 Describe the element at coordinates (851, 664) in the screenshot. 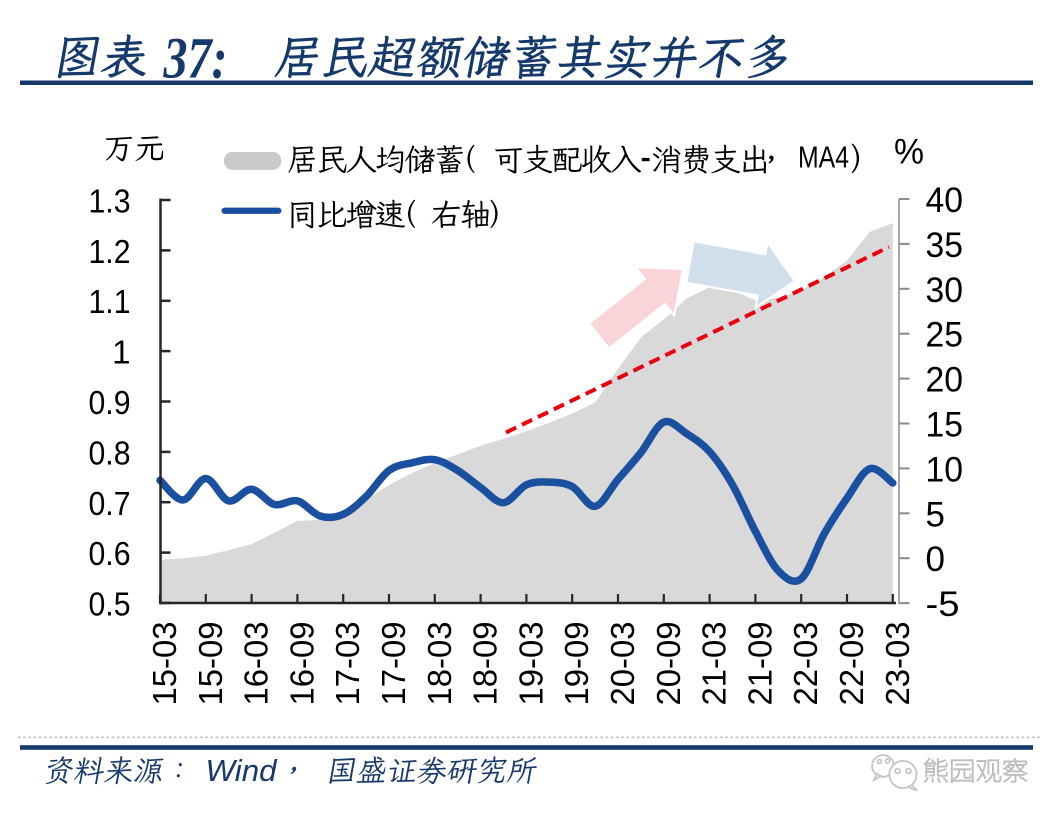

I see `svg-text: 22-09` at that location.